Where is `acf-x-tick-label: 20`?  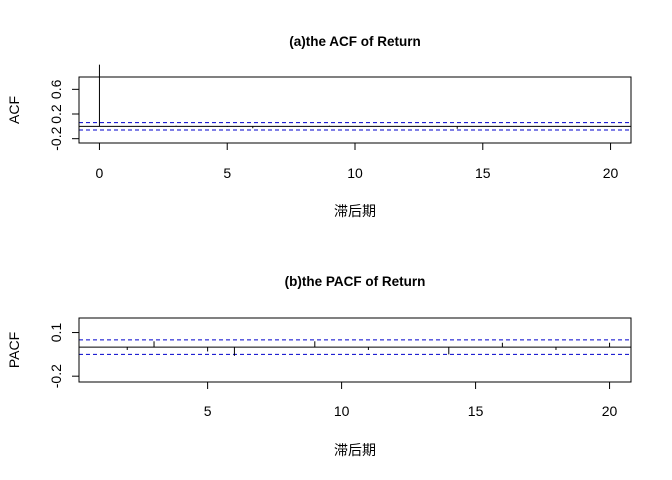 acf-x-tick-label: 20 is located at coordinates (611, 173).